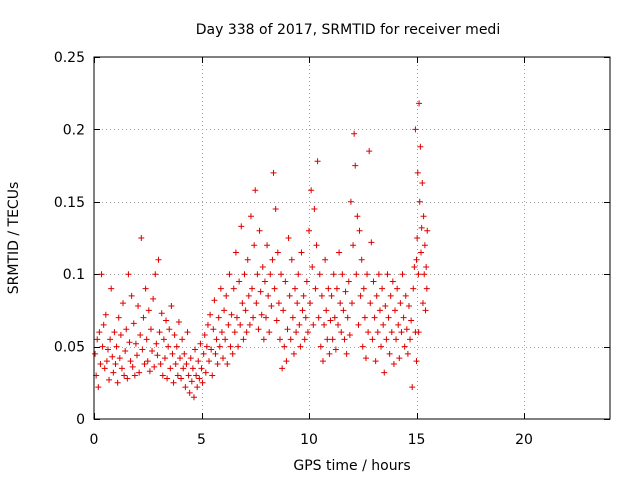 The height and width of the screenshot is (480, 640). I want to click on y-tick-label: 0, so click(80, 420).